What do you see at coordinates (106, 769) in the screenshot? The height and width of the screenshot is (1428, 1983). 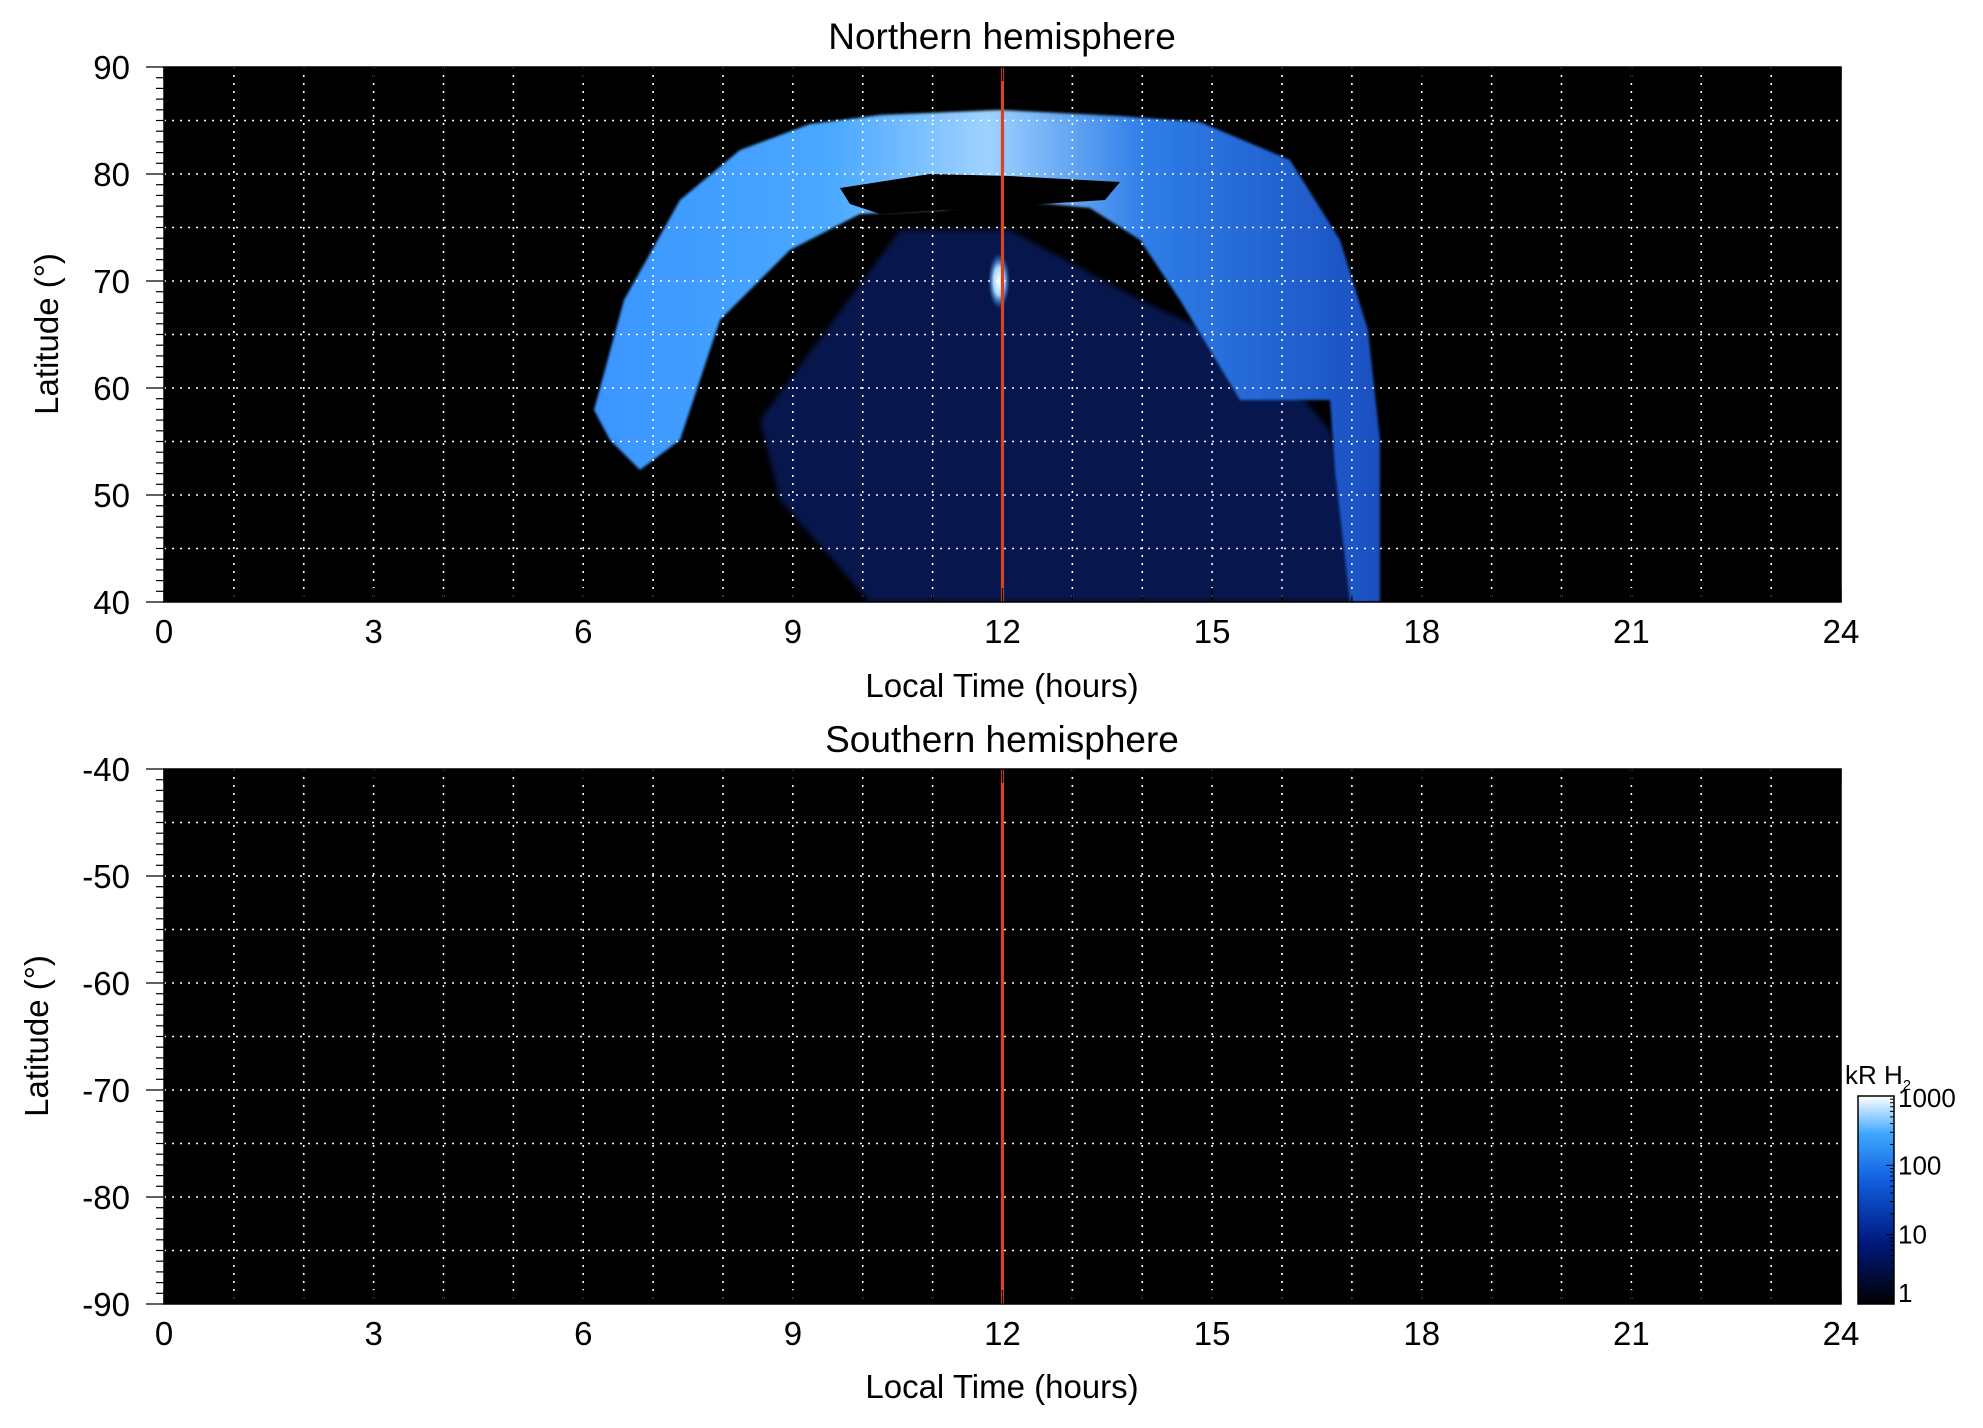 I see `southern-ytick-label: -40` at bounding box center [106, 769].